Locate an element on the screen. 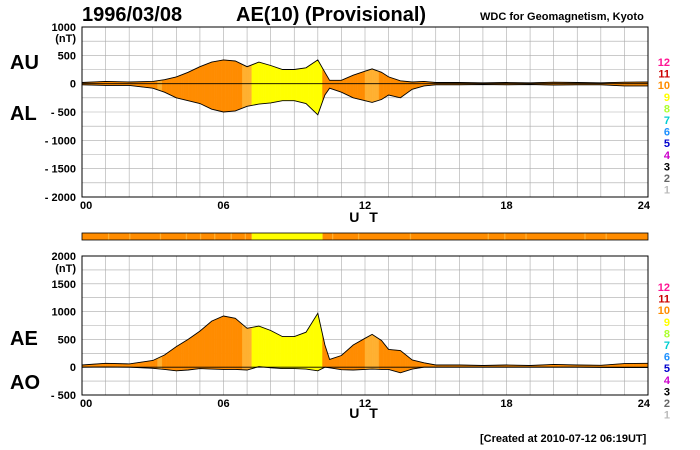 The image size is (700, 450). p1-legend-level: 1 is located at coordinates (667, 191).